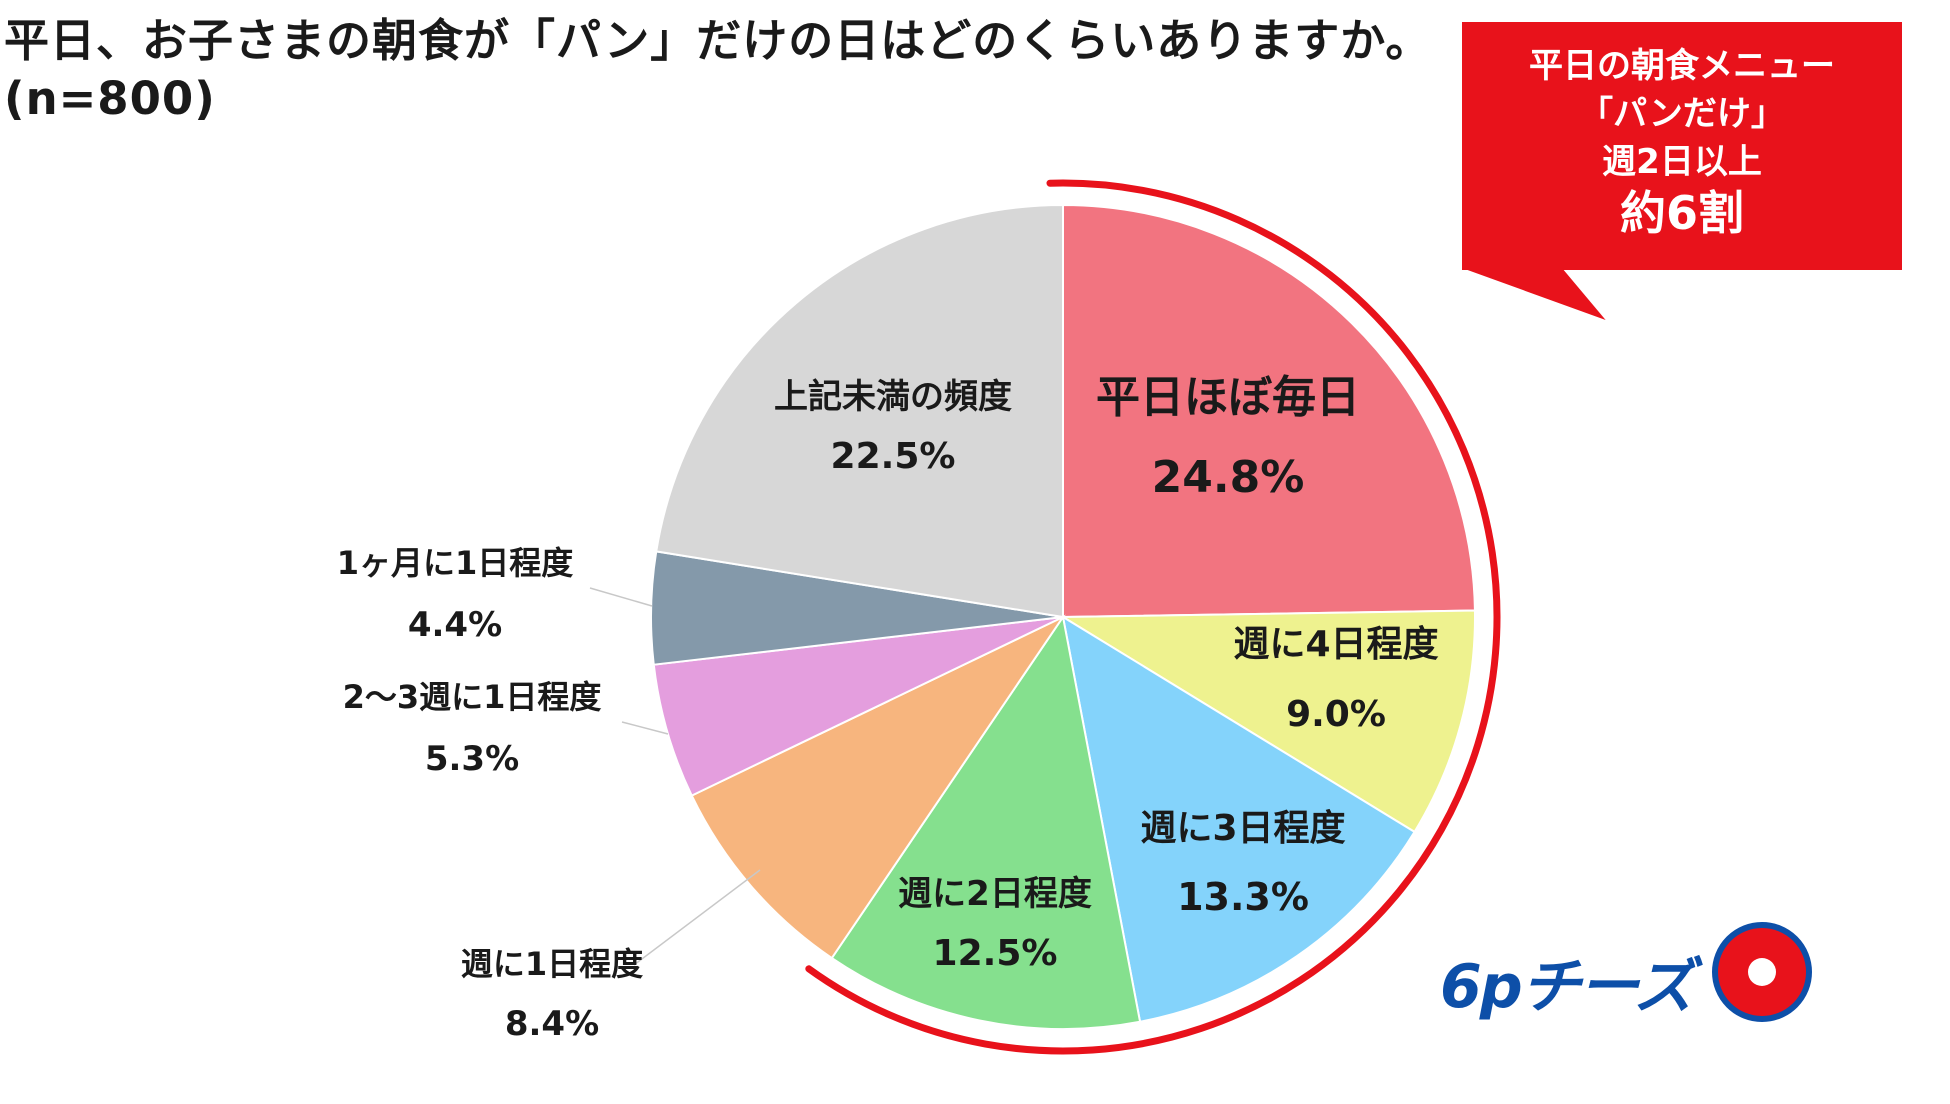 This screenshot has height=1104, width=1950. Describe the element at coordinates (1682, 114) in the screenshot. I see `callout-line-2: 「パンだけ」` at that location.